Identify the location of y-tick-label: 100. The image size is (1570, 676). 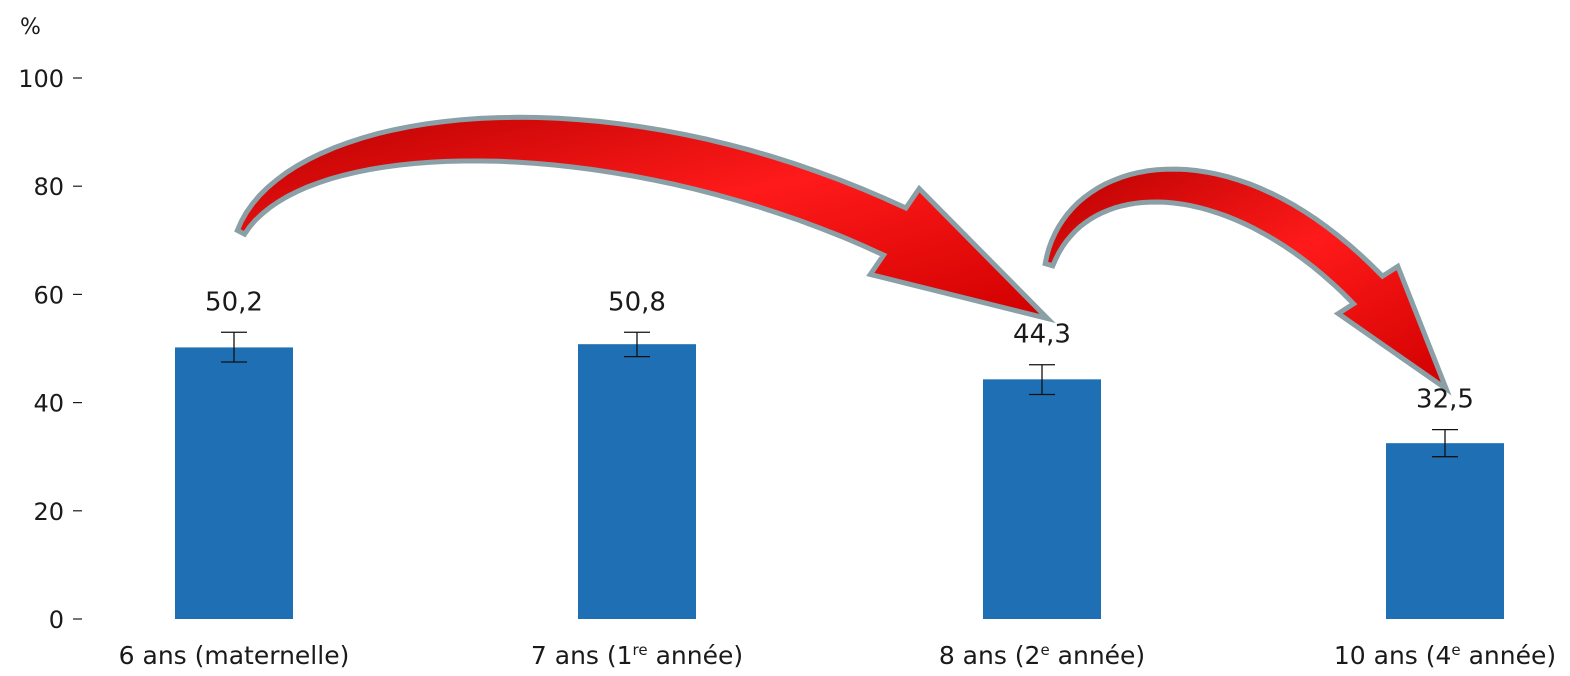
(41, 79).